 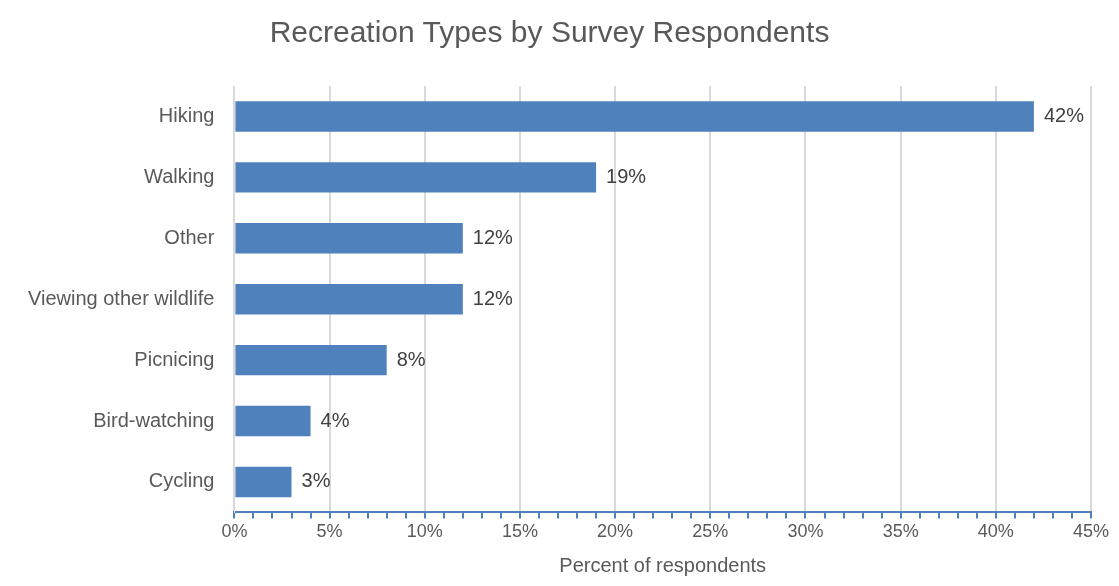 I want to click on x-tick-label: 15%, so click(x=519, y=531).